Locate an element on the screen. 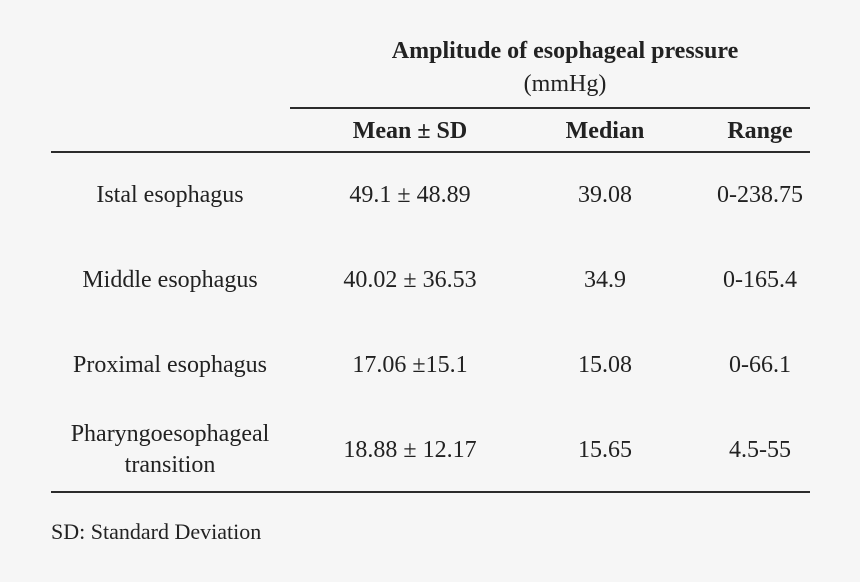 The width and height of the screenshot is (860, 582). cell-range: 0-66.1 is located at coordinates (760, 365).